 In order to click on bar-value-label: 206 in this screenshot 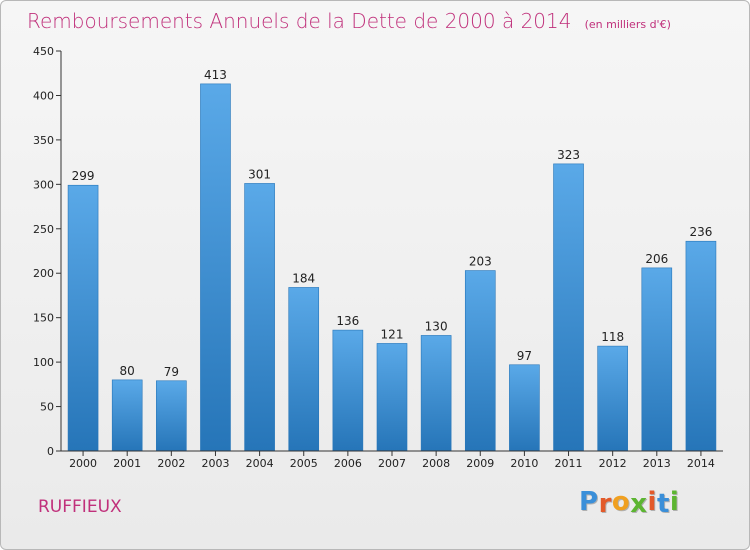, I will do `click(656, 259)`.